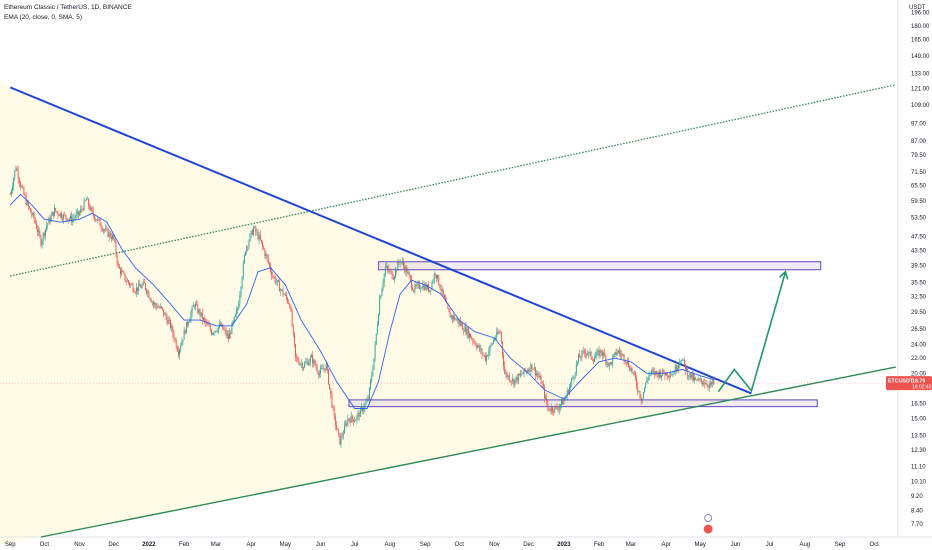 This screenshot has height=550, width=932. What do you see at coordinates (321, 545) in the screenshot?
I see `time-tick-label: Jun` at bounding box center [321, 545].